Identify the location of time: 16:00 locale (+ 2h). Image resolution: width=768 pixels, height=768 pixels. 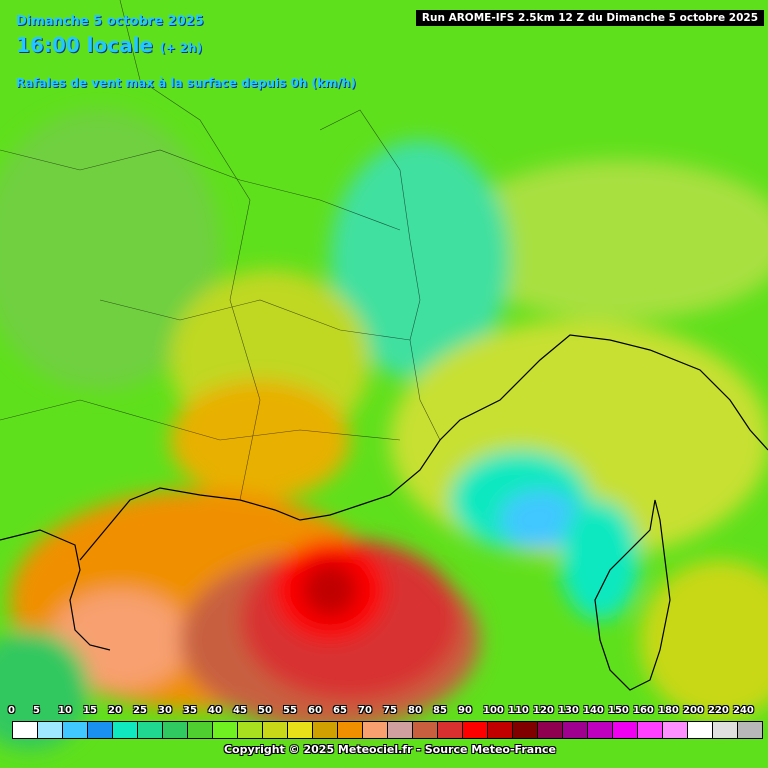
(109, 45).